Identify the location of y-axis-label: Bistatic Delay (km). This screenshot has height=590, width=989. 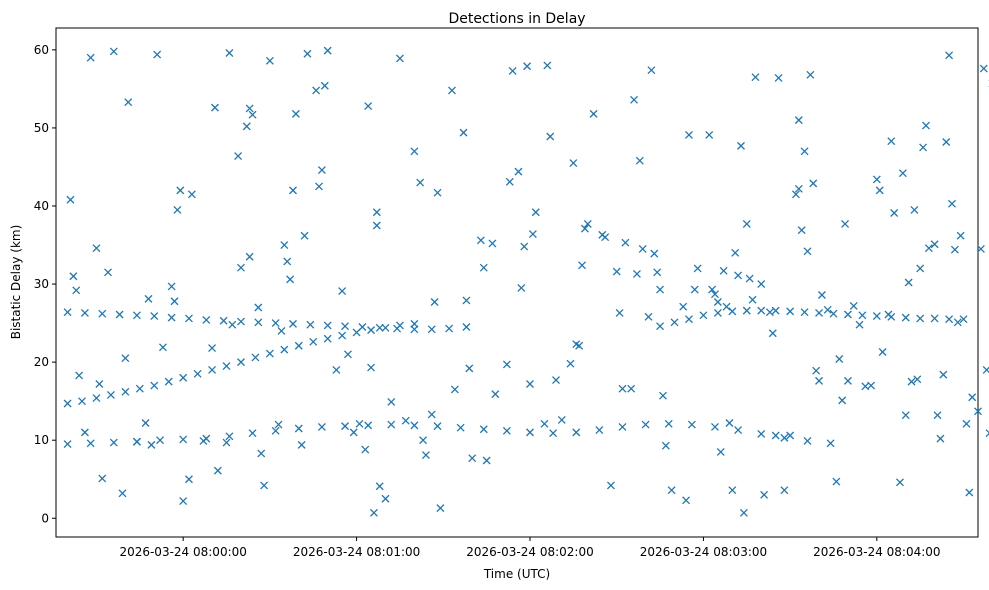
(16, 282).